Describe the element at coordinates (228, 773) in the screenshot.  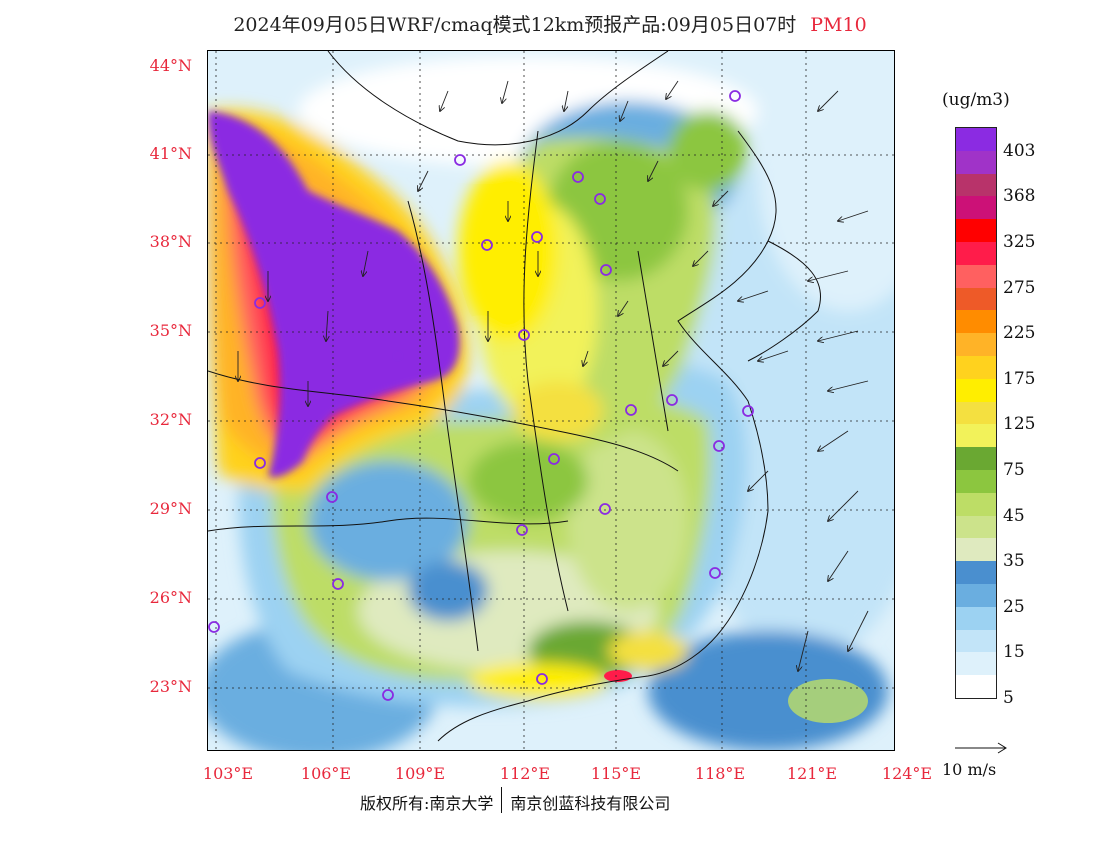
I see `lon-label-103e: 103°E` at that location.